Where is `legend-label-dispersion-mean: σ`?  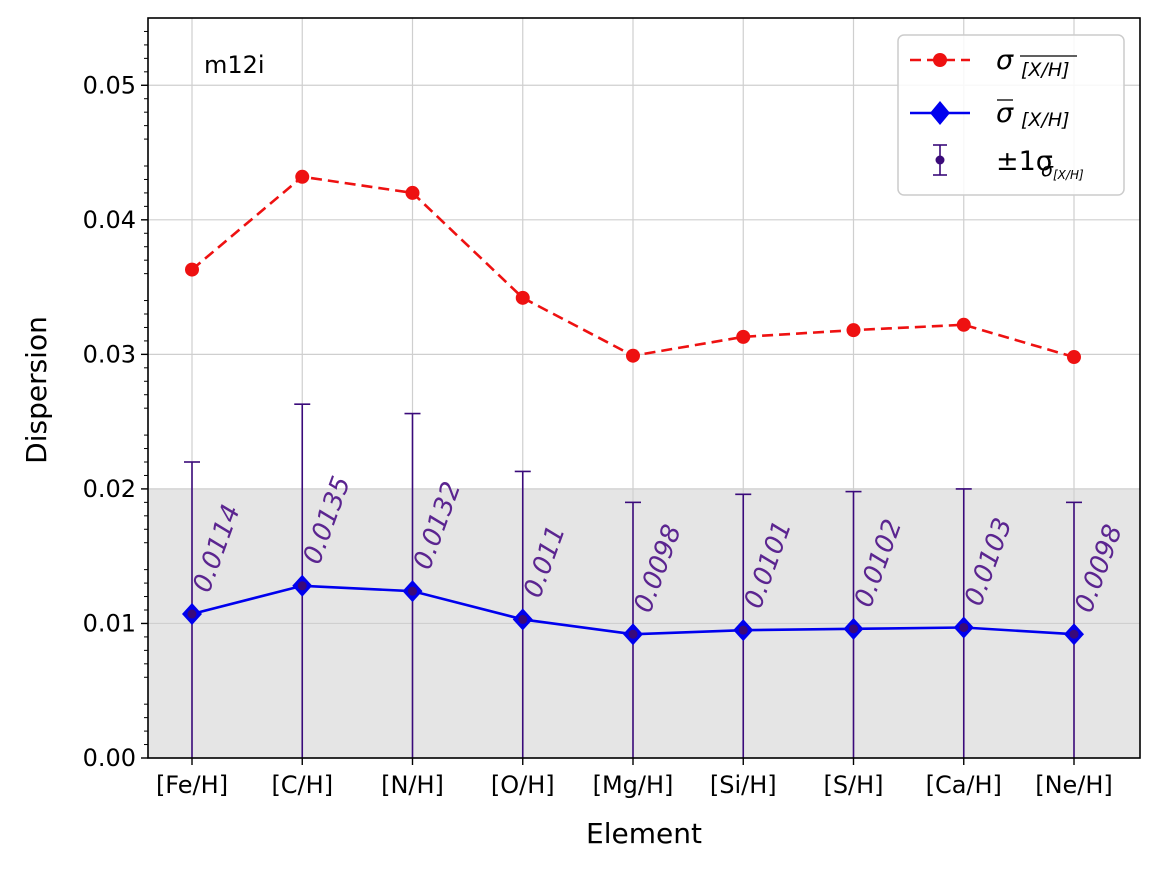
legend-label-dispersion-mean: σ is located at coordinates (1005, 113).